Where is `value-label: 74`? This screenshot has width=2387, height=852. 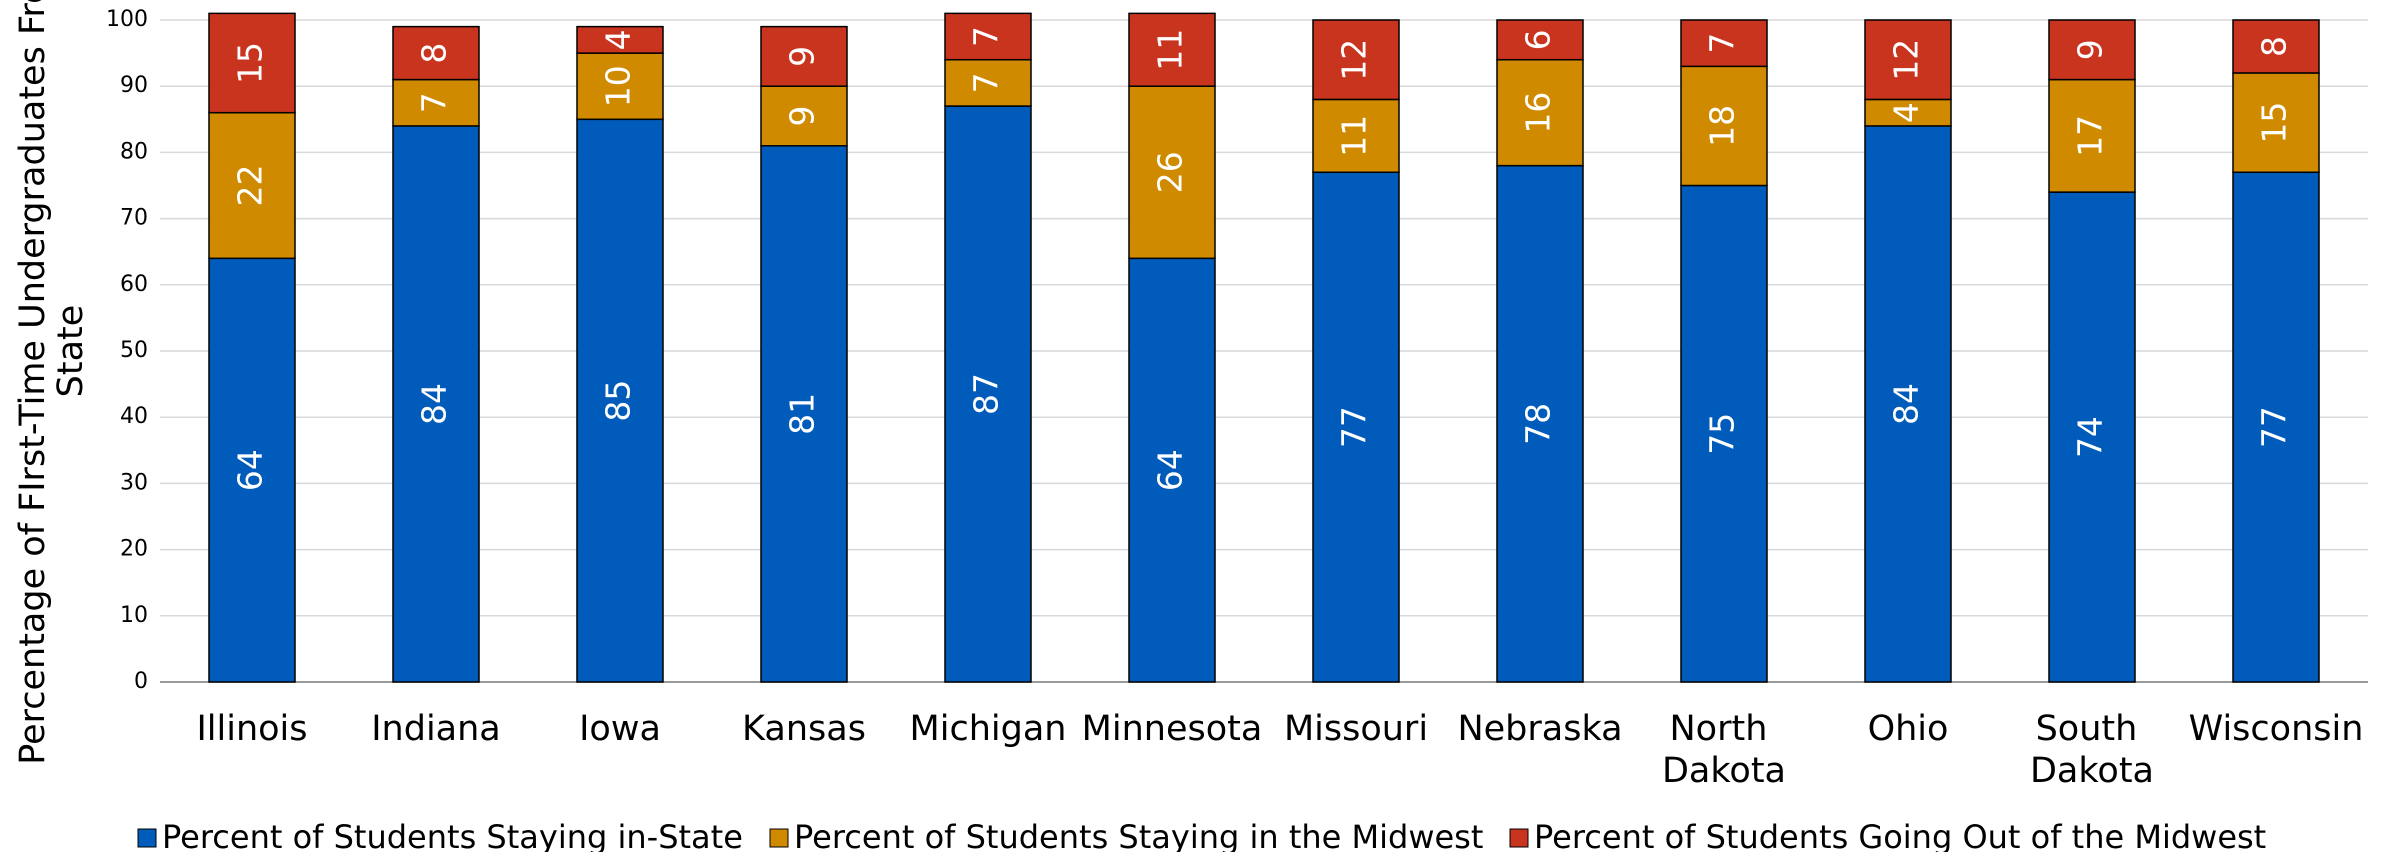
value-label: 74 is located at coordinates (2090, 437).